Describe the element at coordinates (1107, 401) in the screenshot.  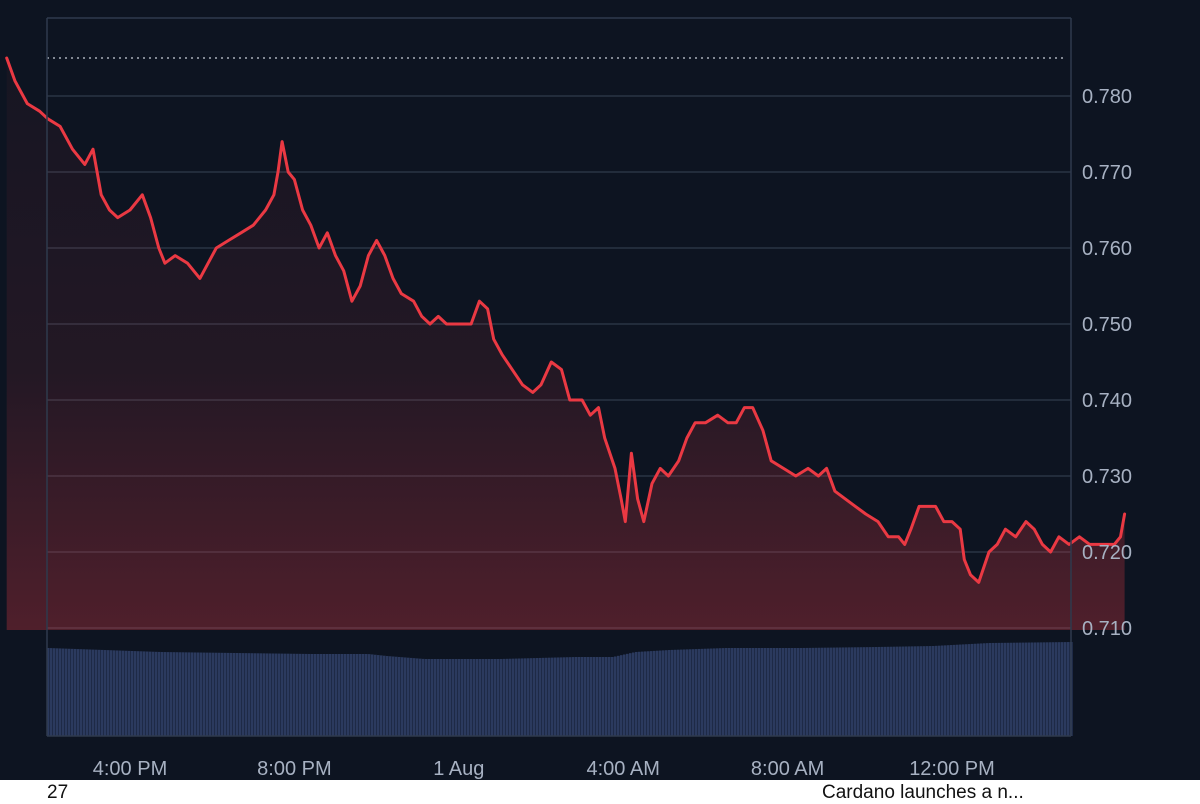
I see `y-tick-label: 0.740` at that location.